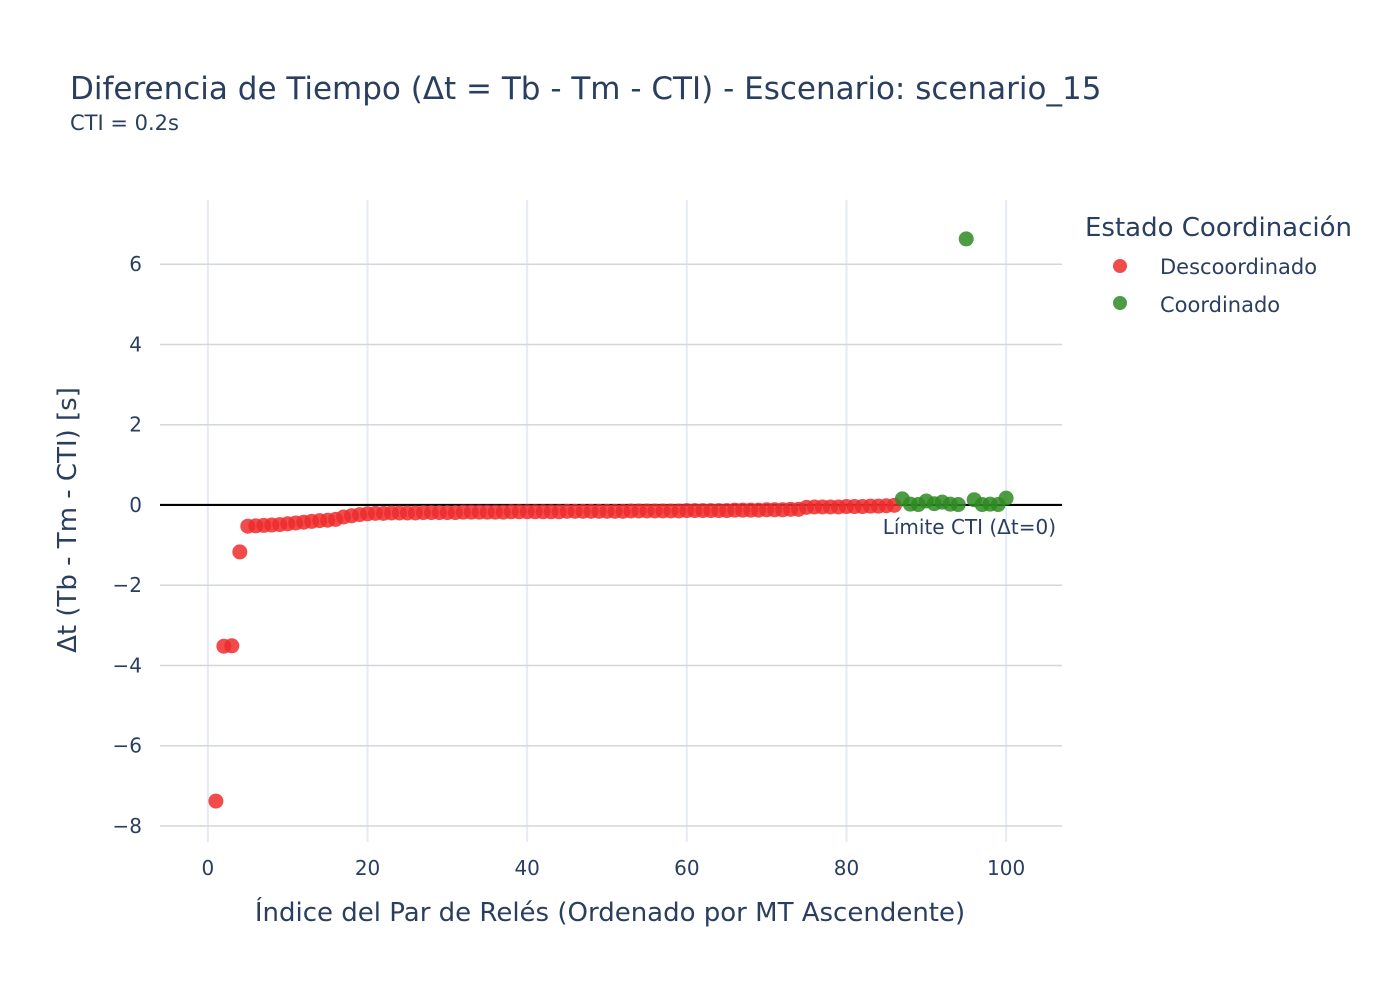 The width and height of the screenshot is (1400, 1004). Describe the element at coordinates (135, 425) in the screenshot. I see `y-tick-label: 2` at that location.